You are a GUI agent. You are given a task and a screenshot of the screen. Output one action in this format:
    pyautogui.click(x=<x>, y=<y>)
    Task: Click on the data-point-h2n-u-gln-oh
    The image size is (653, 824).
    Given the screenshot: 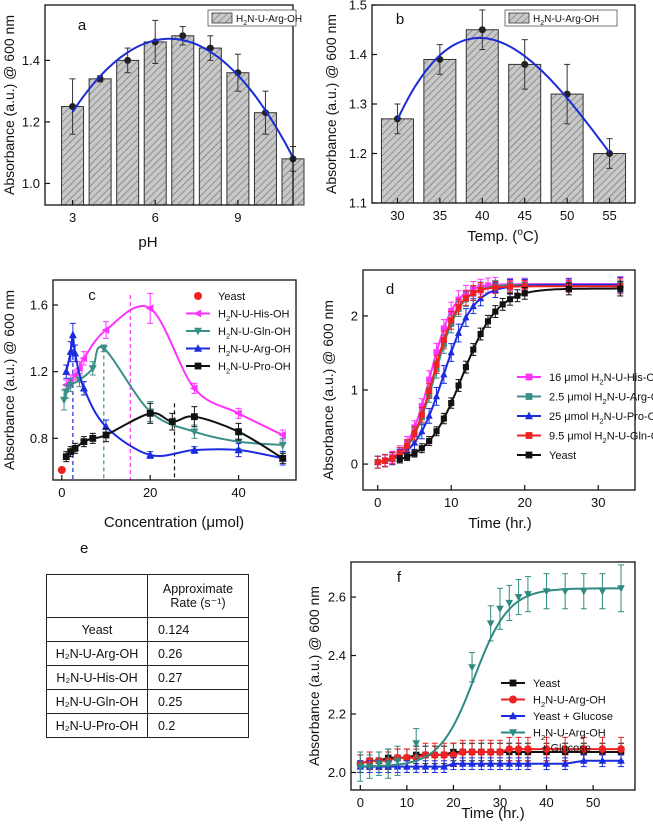 What is the action you would take?
    pyautogui.click(x=103, y=349)
    